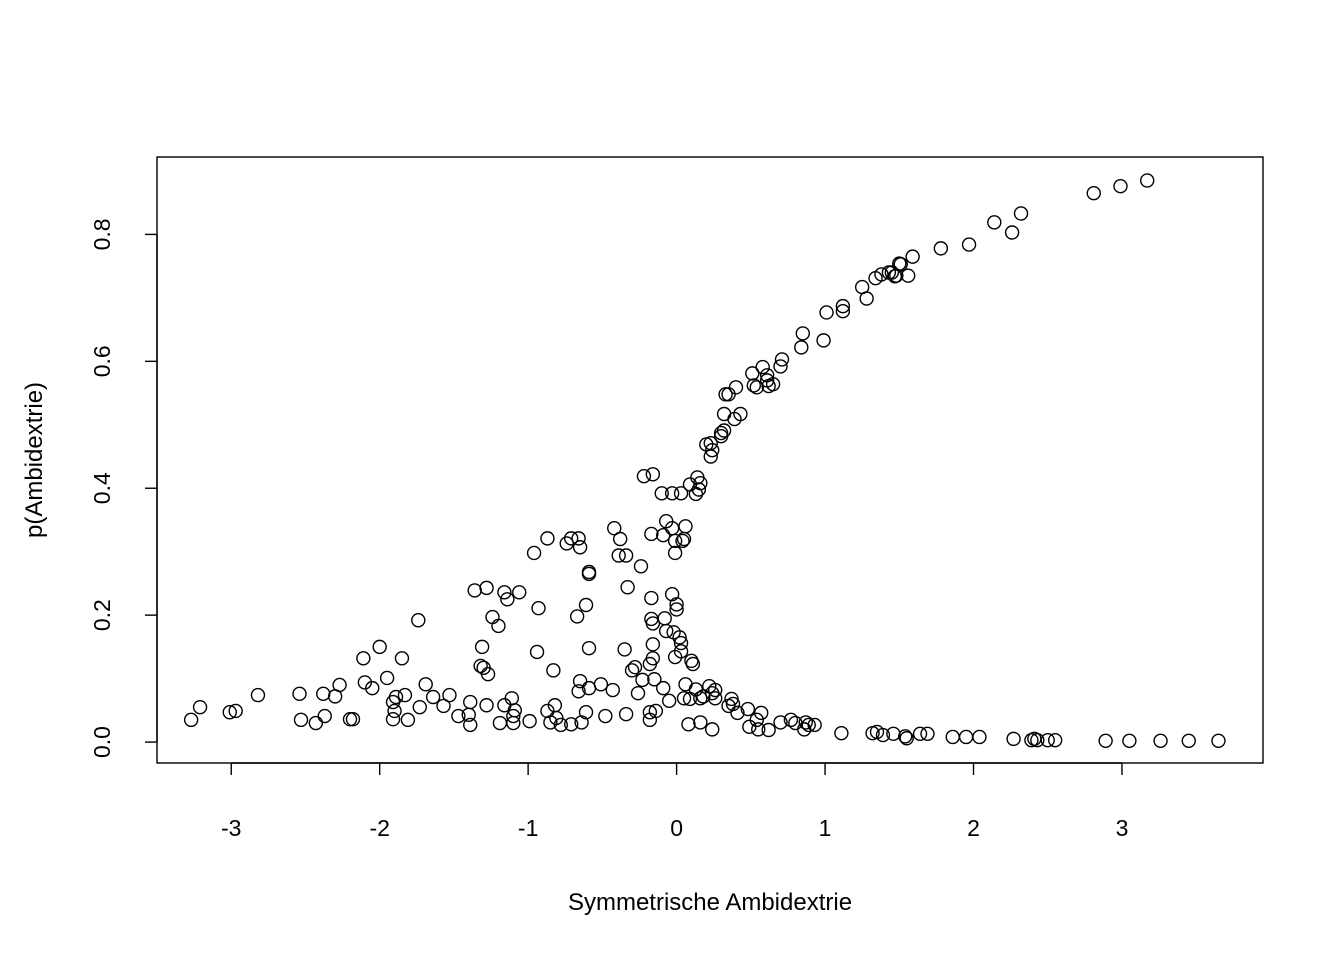 The image size is (1344, 960). I want to click on x-tick-label: 3, so click(1122, 828).